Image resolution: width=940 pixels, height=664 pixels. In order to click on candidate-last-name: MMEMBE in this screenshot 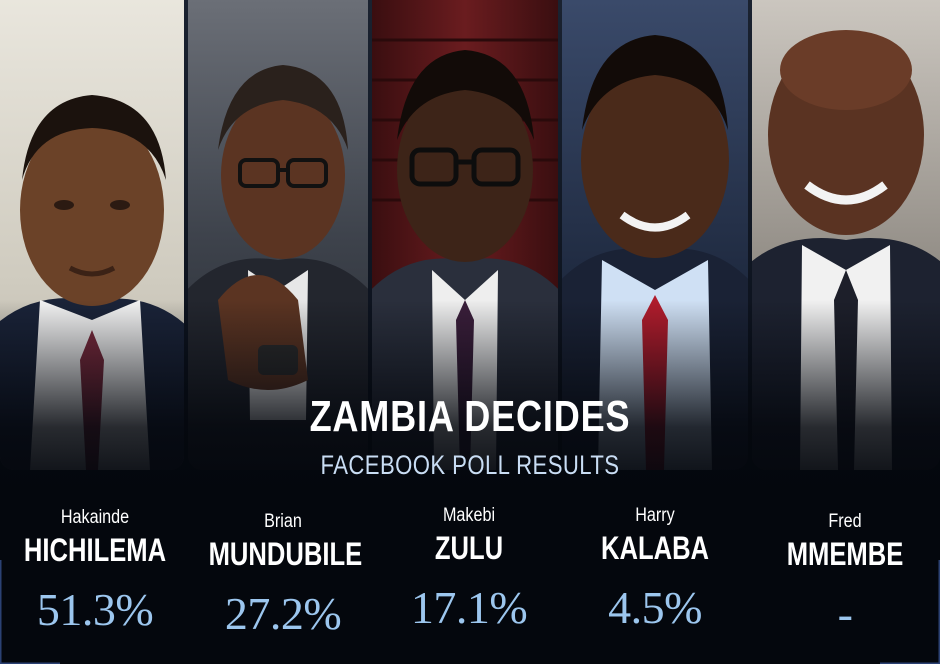, I will do `click(845, 554)`.